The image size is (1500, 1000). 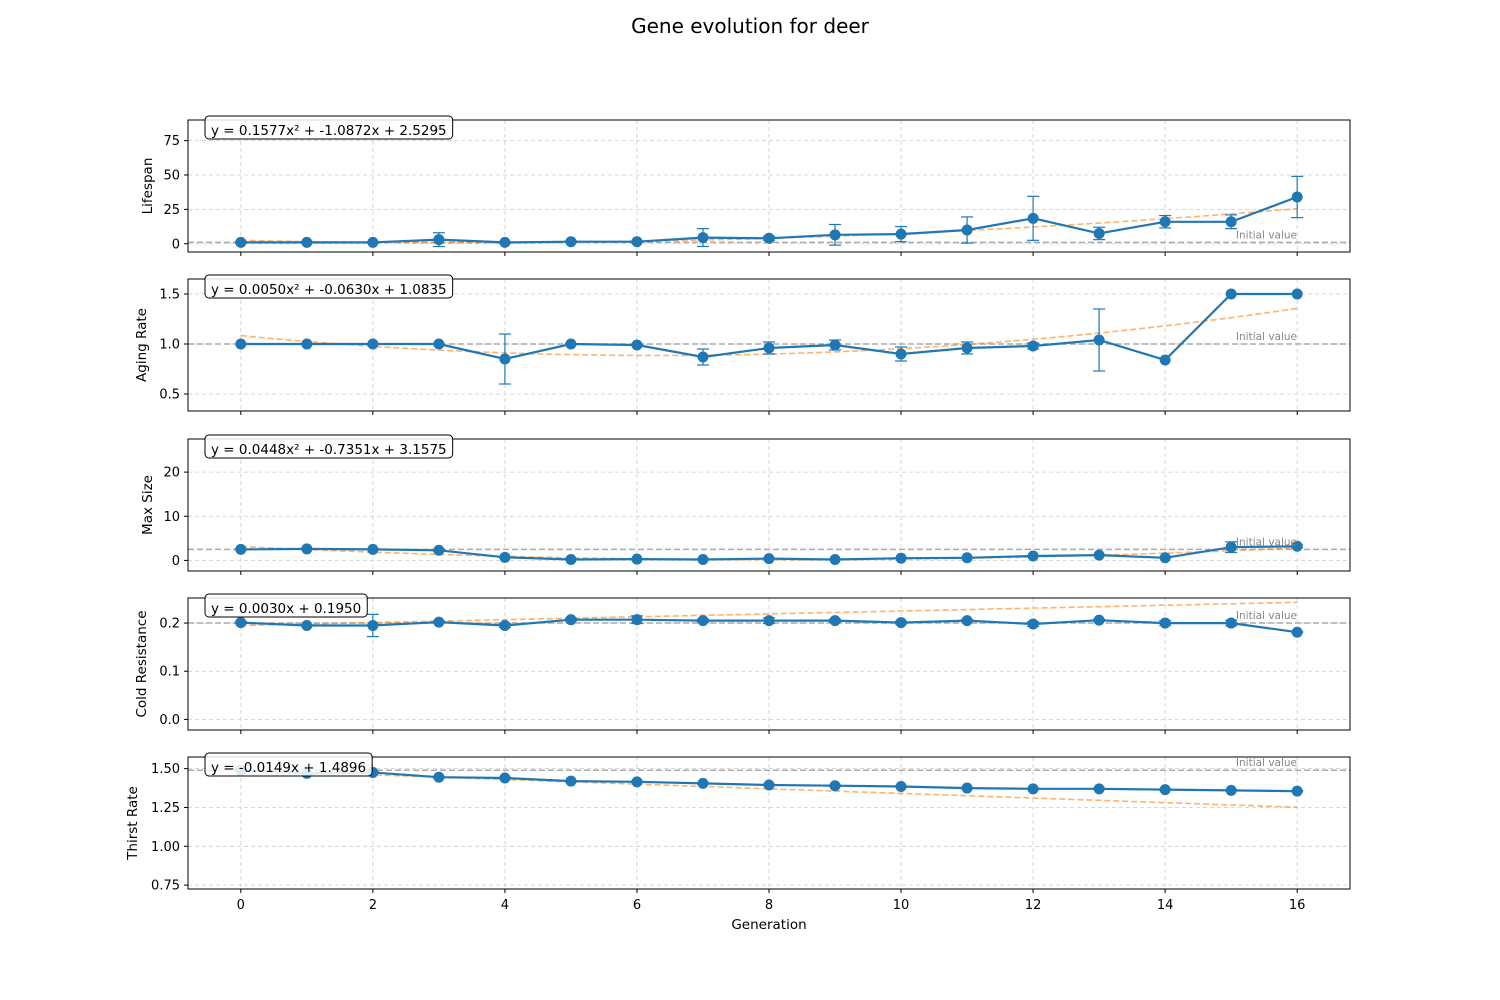 I want to click on y-tick-label: 0.2, so click(x=169, y=624).